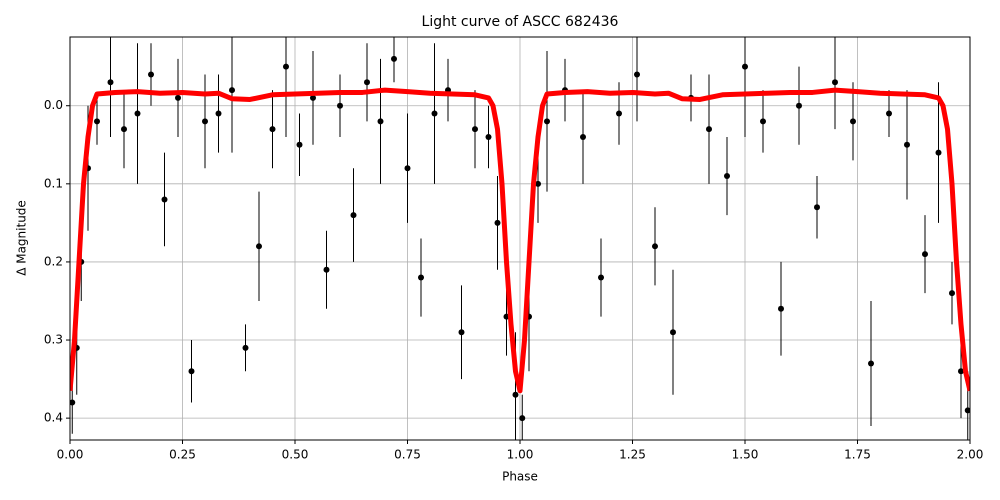 The height and width of the screenshot is (500, 1000). I want to click on x-tick-label: 1.50, so click(745, 455).